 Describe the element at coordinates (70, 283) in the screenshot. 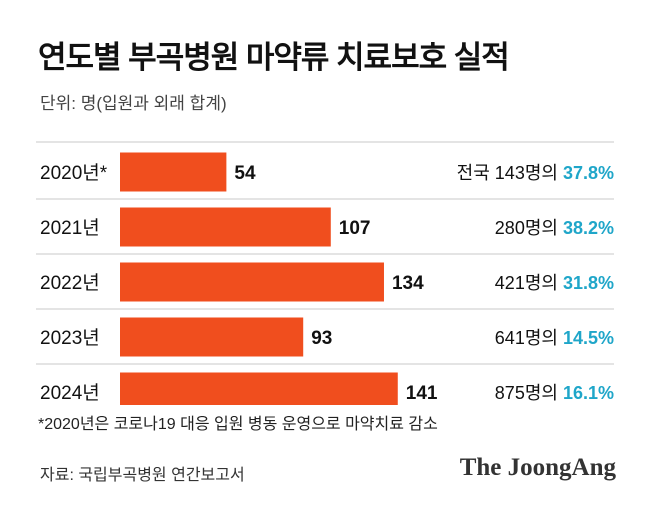

I see `category-label: 2022년` at that location.